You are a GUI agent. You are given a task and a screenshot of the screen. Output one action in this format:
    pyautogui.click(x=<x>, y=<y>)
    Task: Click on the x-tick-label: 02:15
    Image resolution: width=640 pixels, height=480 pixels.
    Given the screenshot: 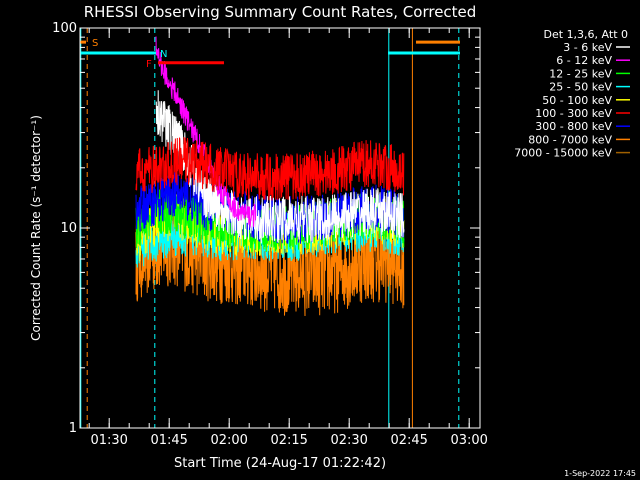 What is the action you would take?
    pyautogui.click(x=288, y=440)
    